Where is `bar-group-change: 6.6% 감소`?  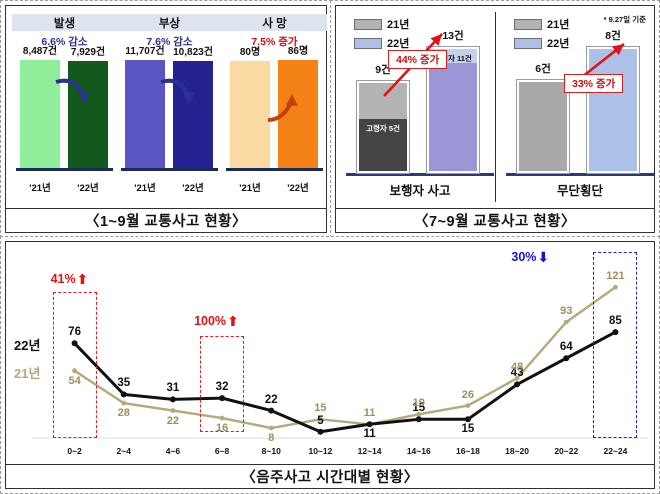
bar-group-change: 6.6% 감소 is located at coordinates (64, 41).